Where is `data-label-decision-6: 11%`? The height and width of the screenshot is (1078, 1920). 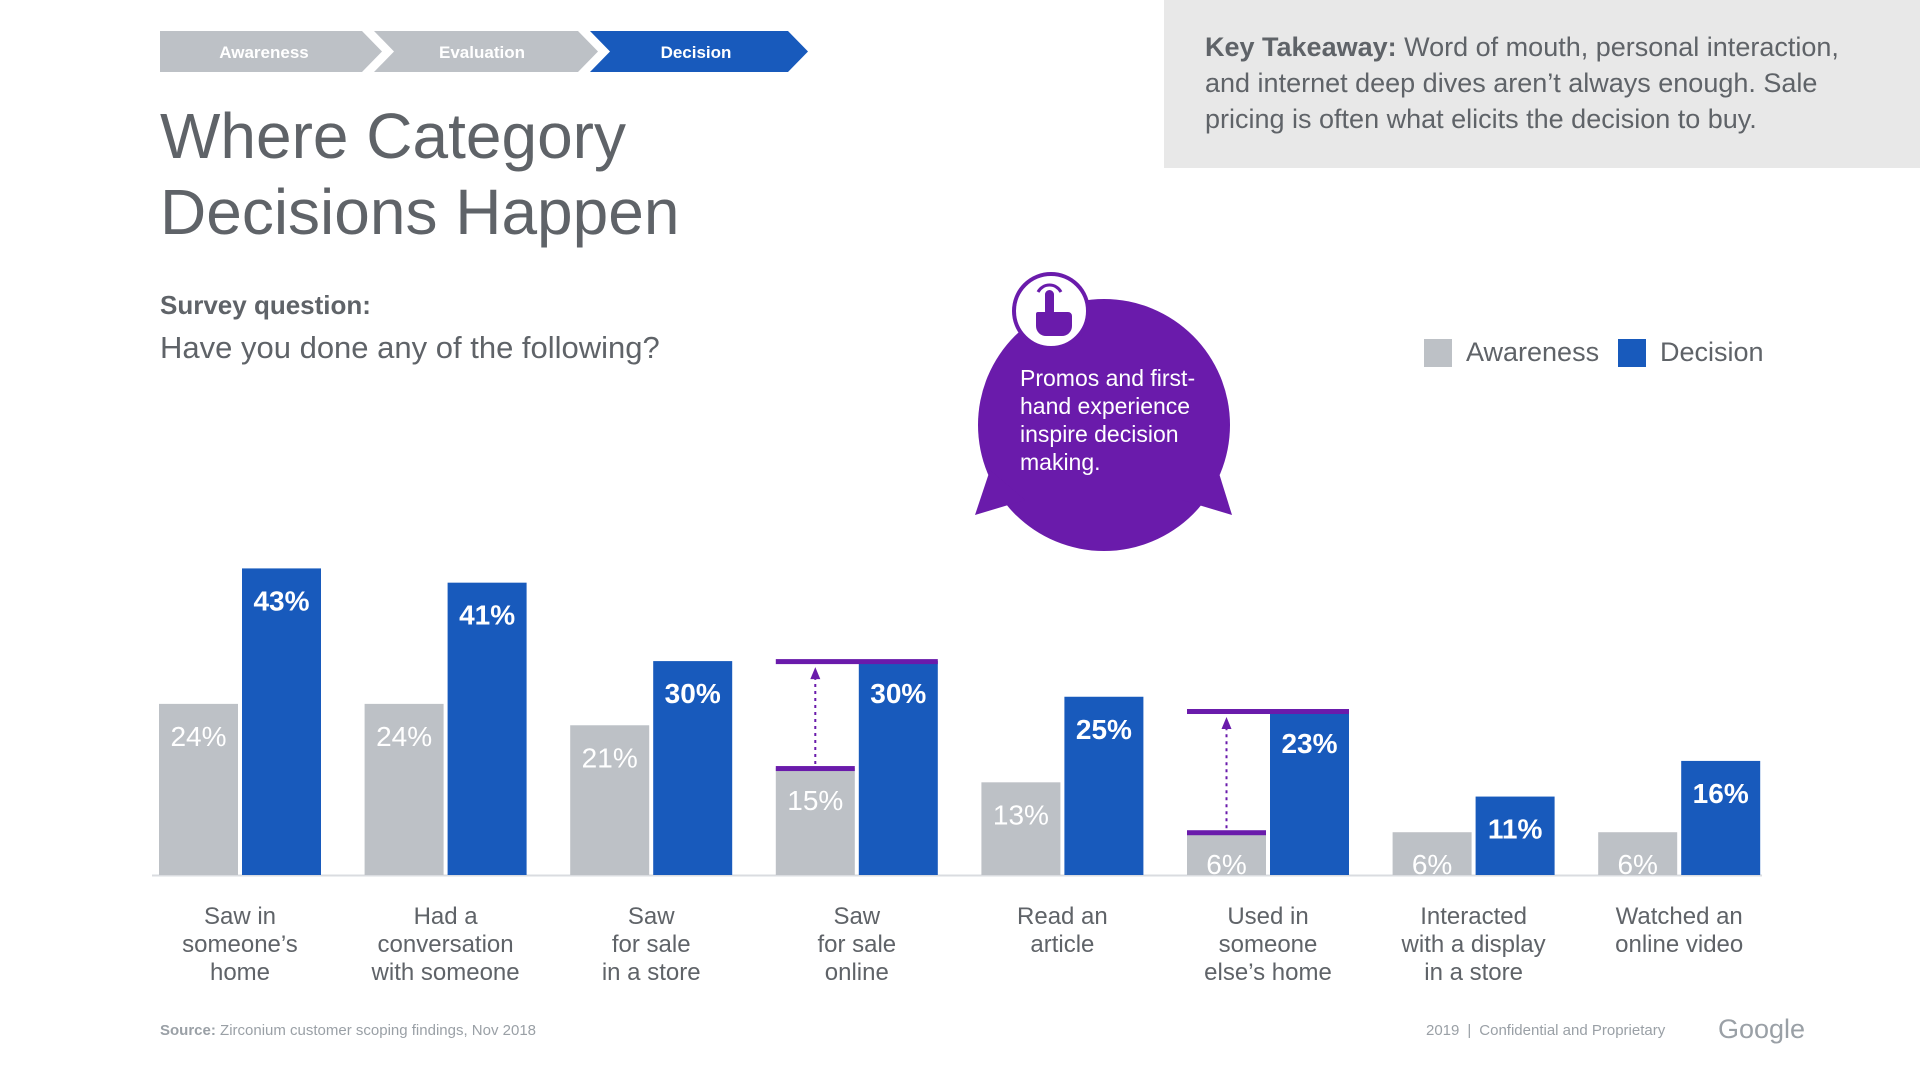
data-label-decision-6: 11% is located at coordinates (1515, 829).